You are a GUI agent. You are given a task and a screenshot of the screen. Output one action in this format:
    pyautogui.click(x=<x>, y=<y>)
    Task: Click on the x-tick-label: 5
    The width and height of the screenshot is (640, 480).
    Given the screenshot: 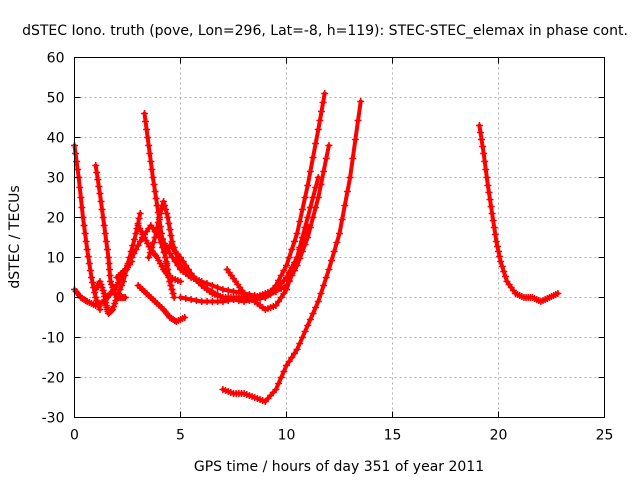 What is the action you would take?
    pyautogui.click(x=180, y=436)
    